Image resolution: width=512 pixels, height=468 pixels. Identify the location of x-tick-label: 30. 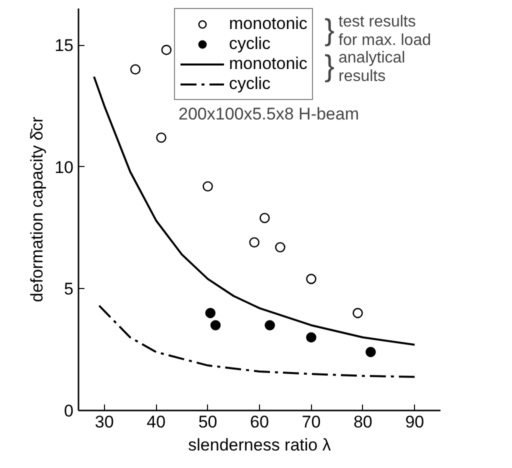
(104, 422).